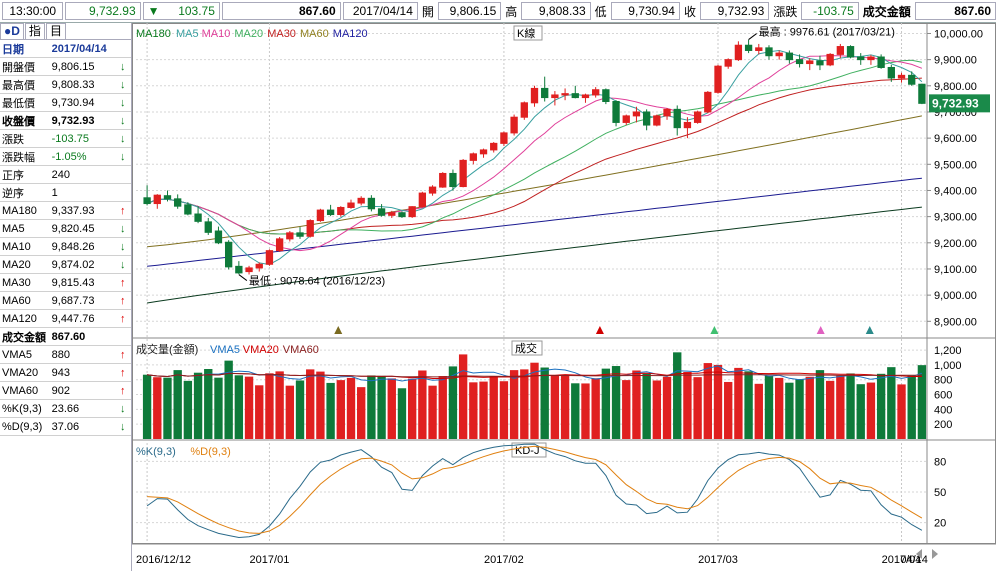 This screenshot has width=996, height=574. I want to click on y-tick-label: 9,300.00, so click(955, 218).